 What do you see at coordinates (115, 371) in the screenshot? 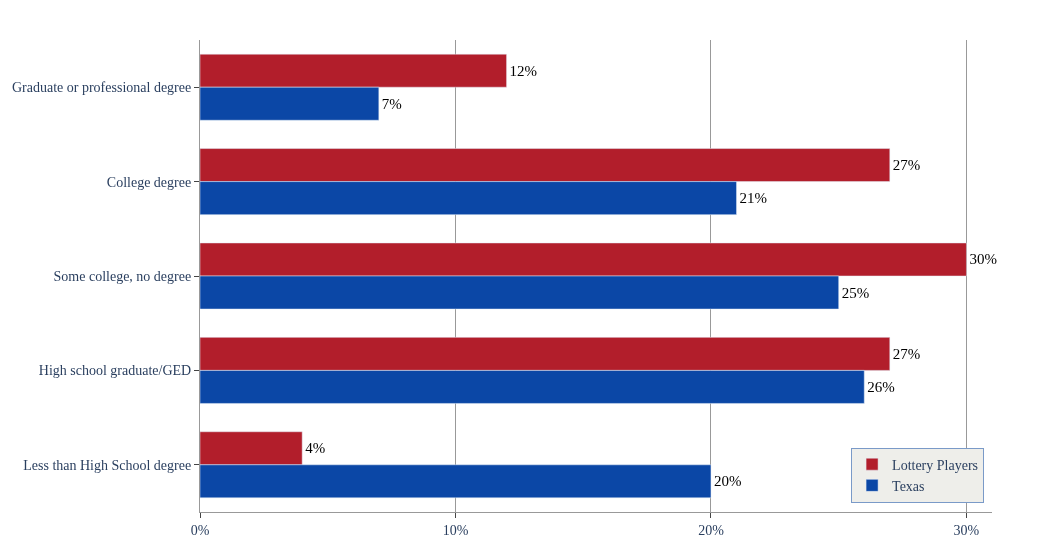
I see `y-tick-label: High school graduate/GED` at bounding box center [115, 371].